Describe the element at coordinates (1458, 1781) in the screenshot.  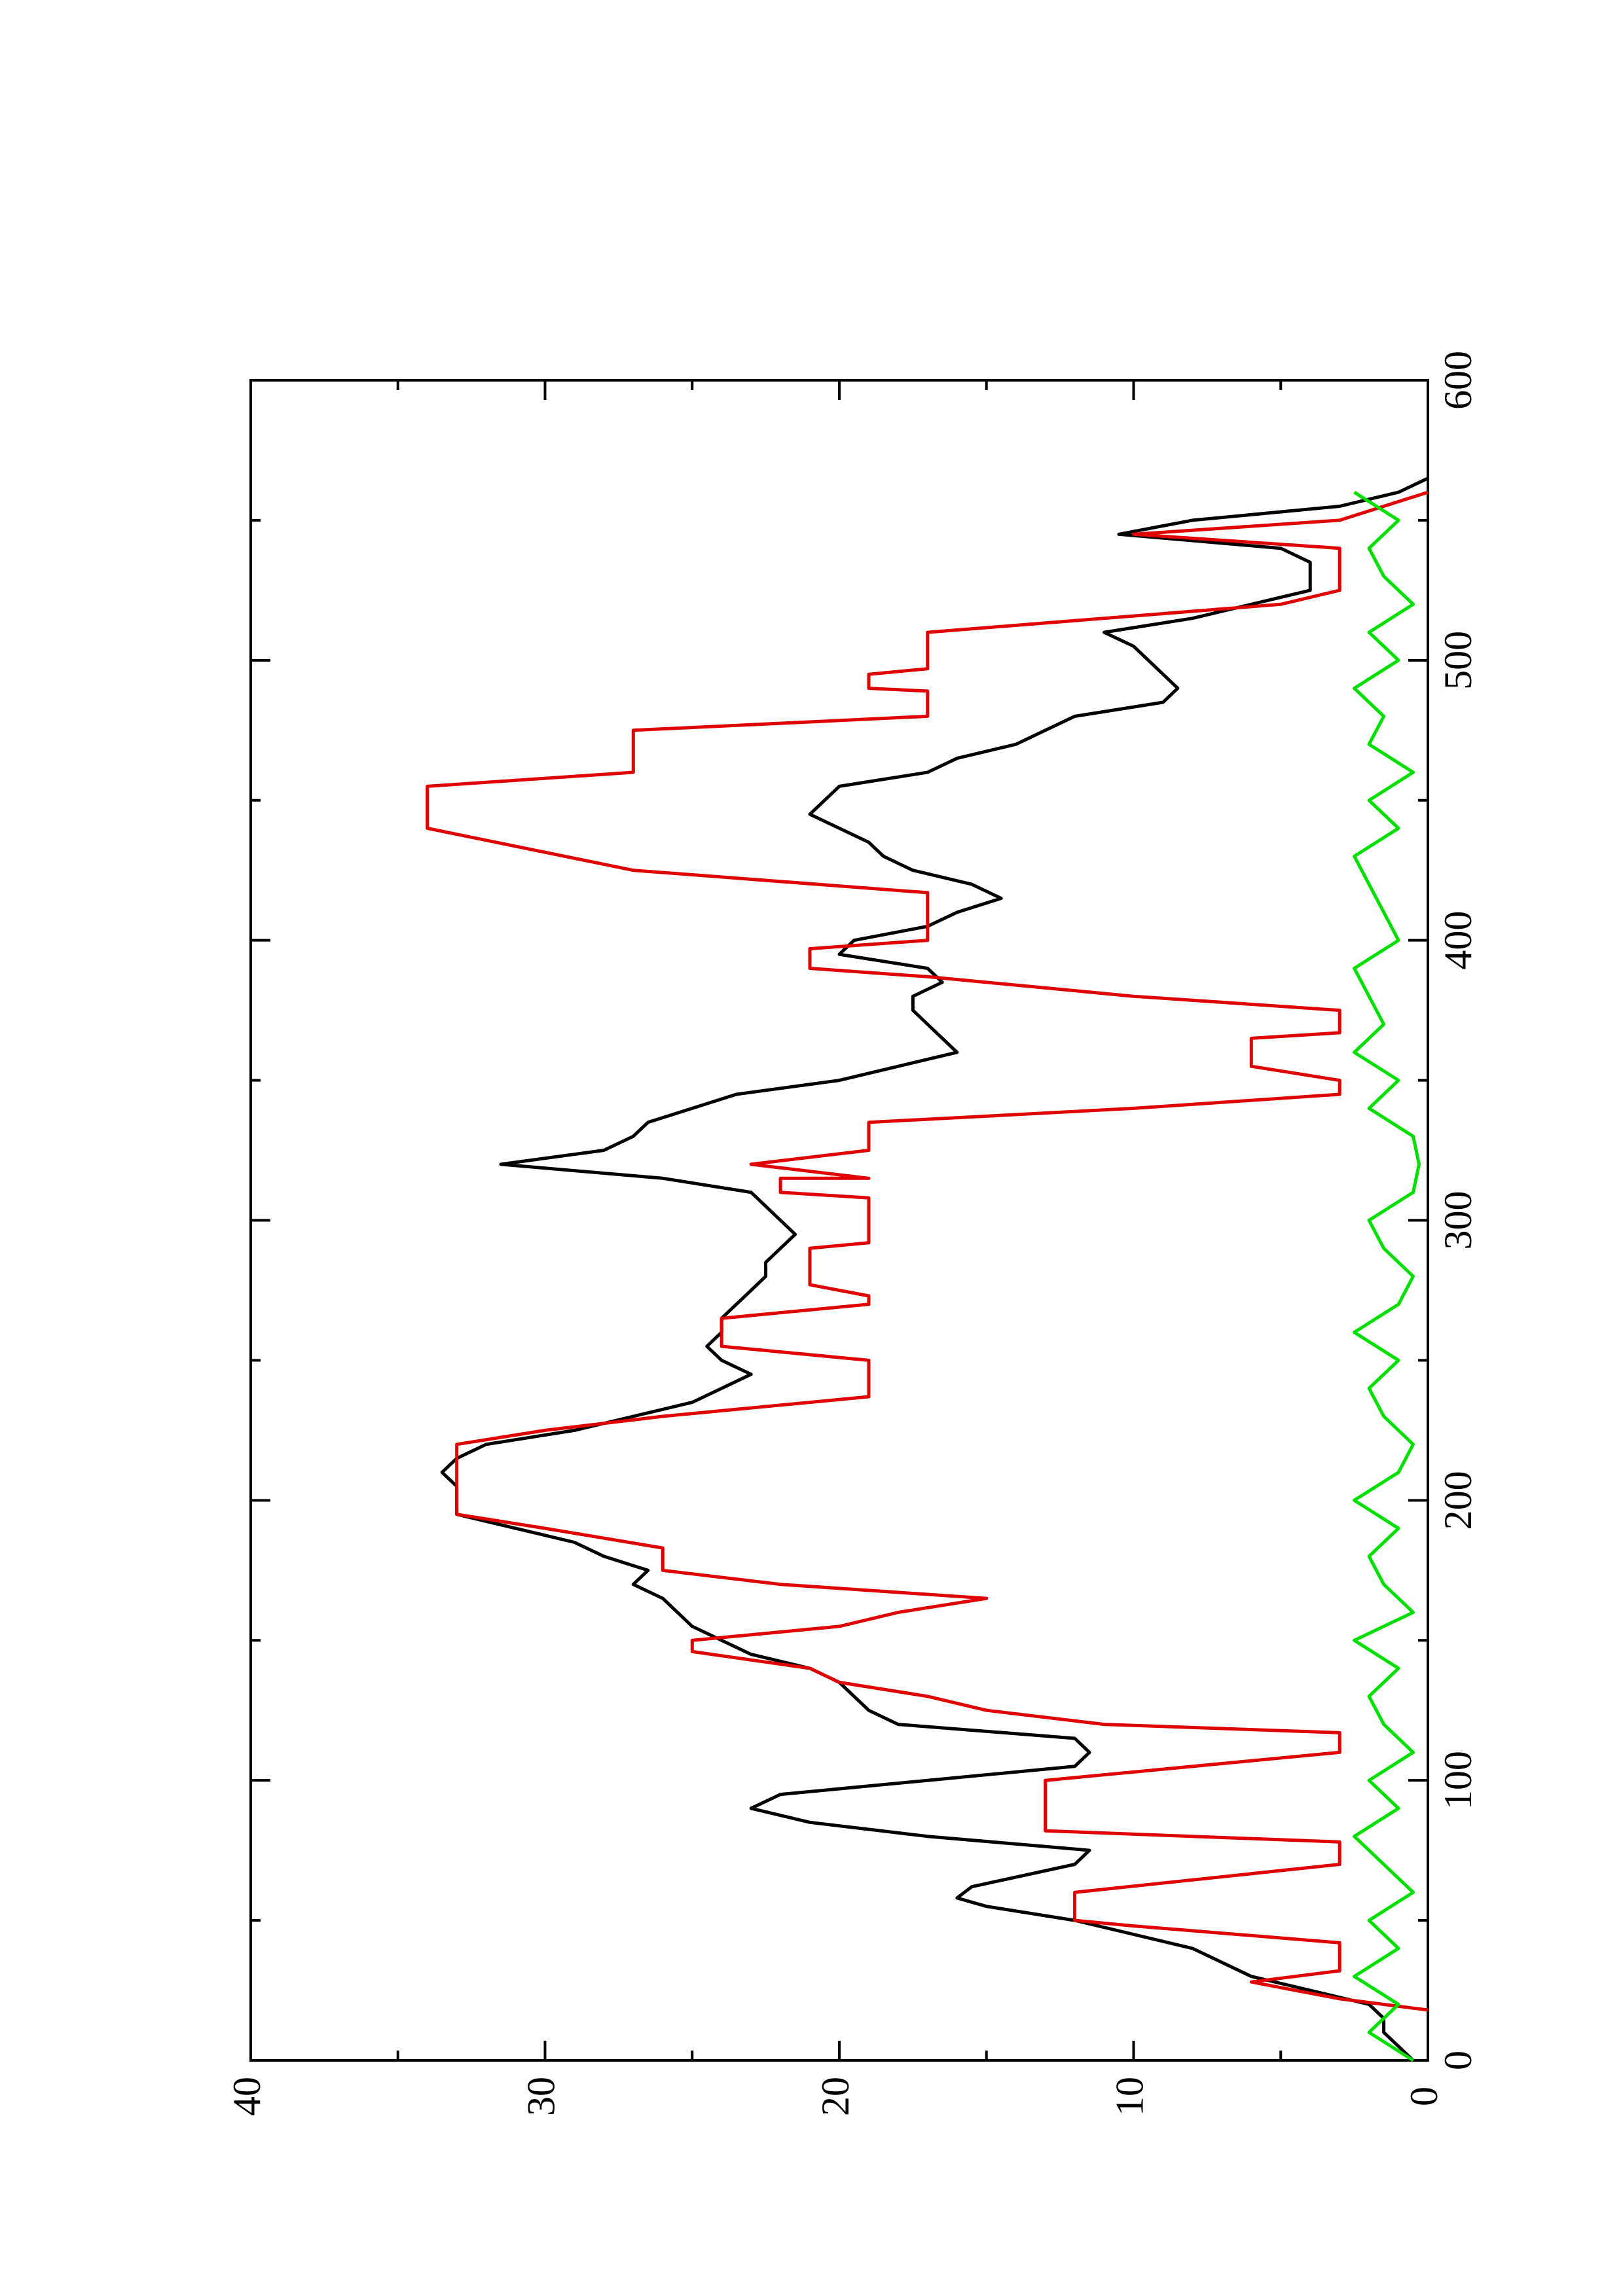
I see `x-tick-label: 100` at that location.